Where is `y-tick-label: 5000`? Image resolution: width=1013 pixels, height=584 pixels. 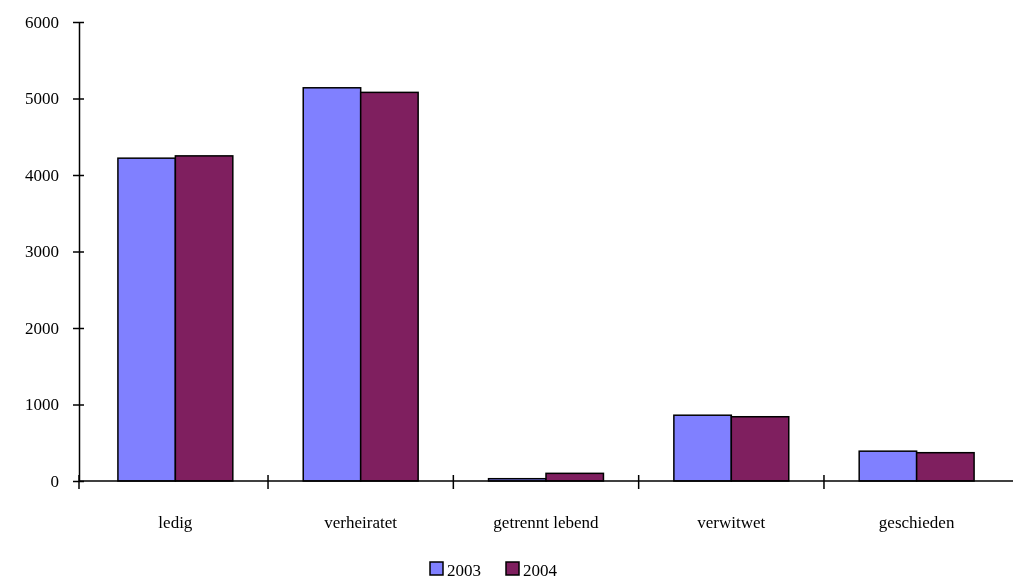
y-tick-label: 5000 is located at coordinates (42, 99).